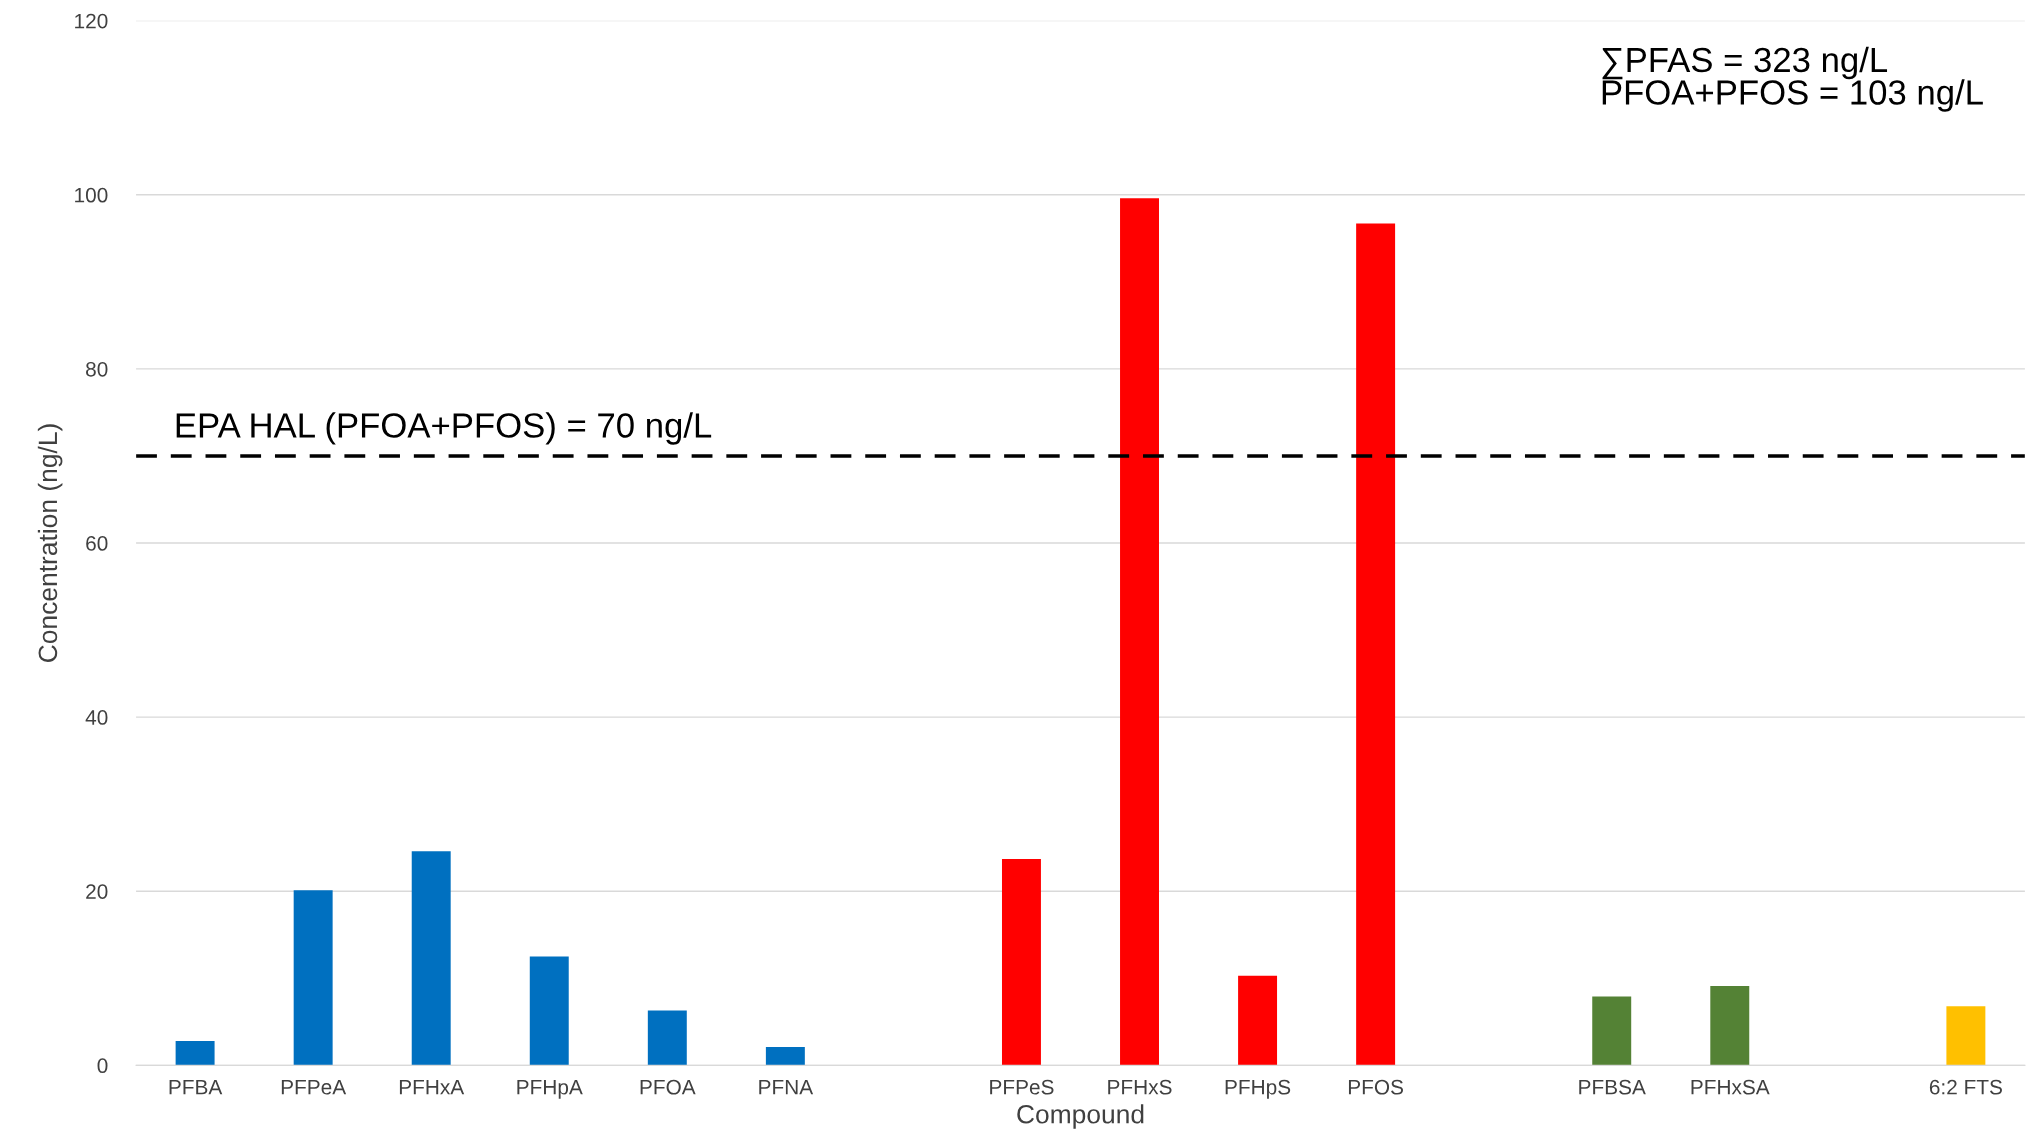 This screenshot has height=1148, width=2031. Describe the element at coordinates (196, 1087) in the screenshot. I see `x-tick-label: PFBA` at that location.